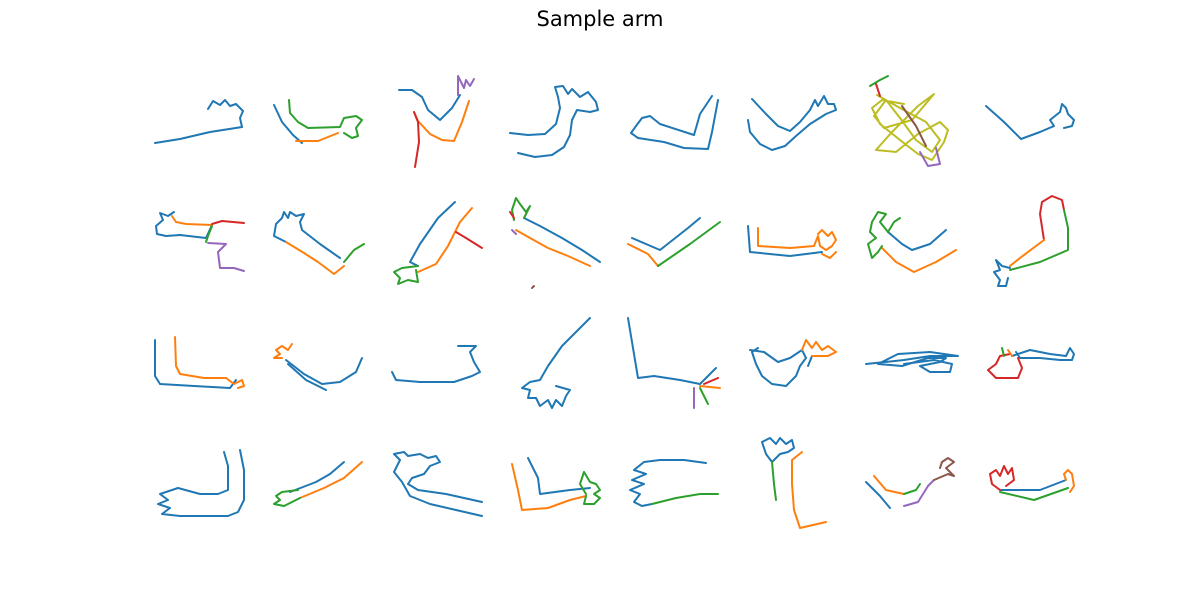 The height and width of the screenshot is (600, 1200). I want to click on sketch-r1-c5, so click(674, 122).